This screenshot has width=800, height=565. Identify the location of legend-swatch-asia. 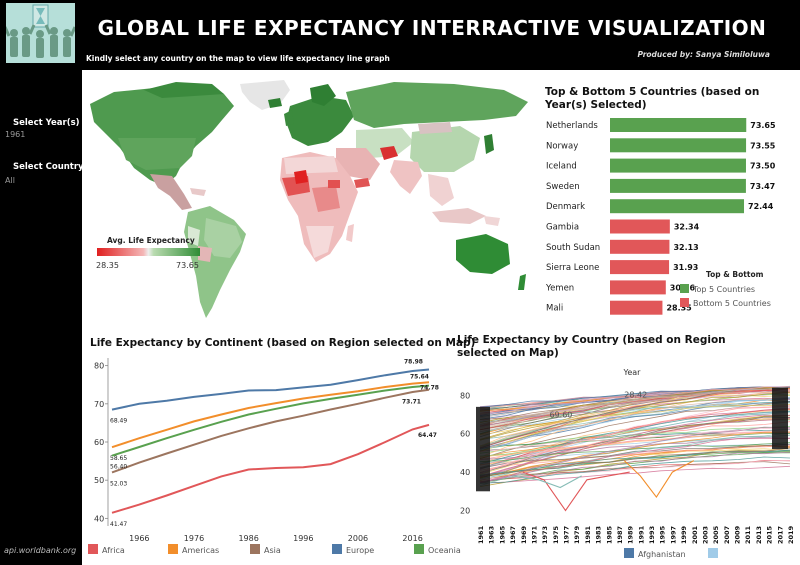
(255, 549).